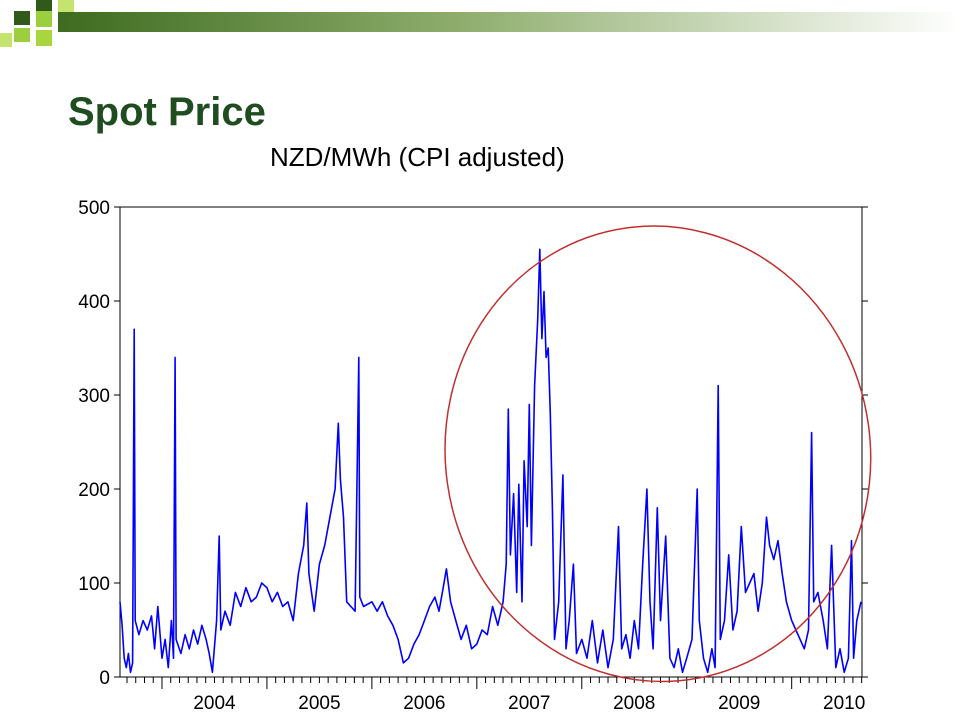 This screenshot has height=720, width=960. What do you see at coordinates (94, 208) in the screenshot?
I see `y-tick-label: 500` at bounding box center [94, 208].